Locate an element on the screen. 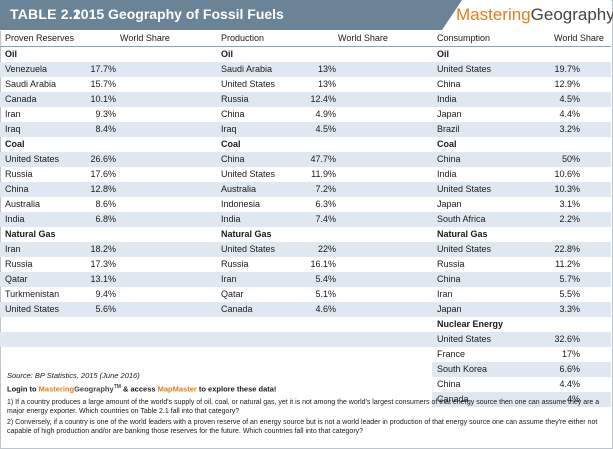 This screenshot has height=449, width=613. world-share-value: 12.9% is located at coordinates (567, 84).